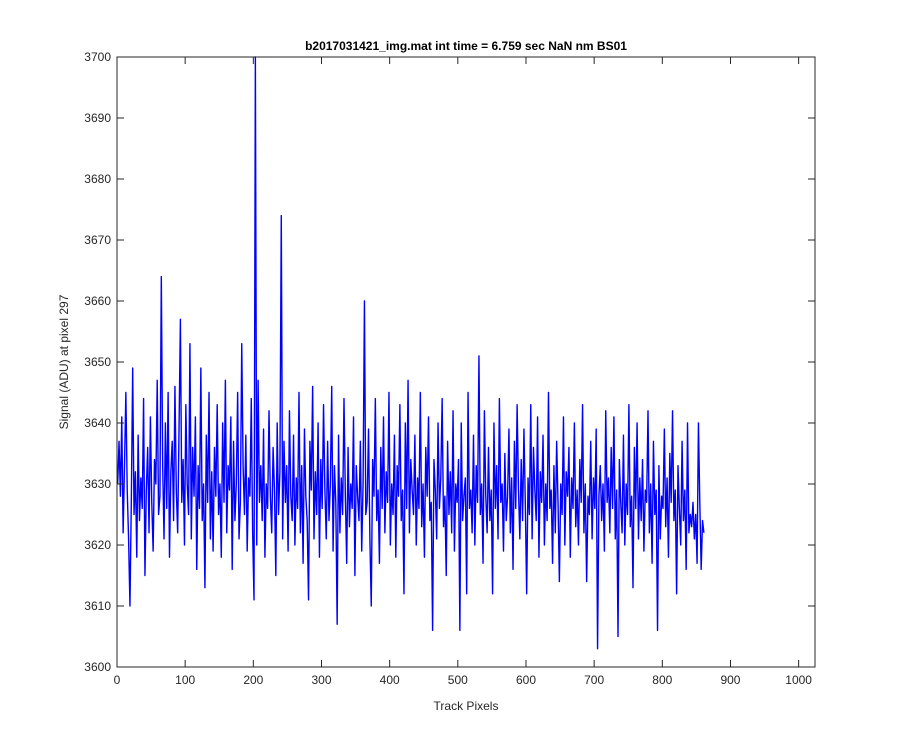 Image resolution: width=900 pixels, height=755 pixels. Describe the element at coordinates (97, 545) in the screenshot. I see `y-tick-label: 3620` at that location.